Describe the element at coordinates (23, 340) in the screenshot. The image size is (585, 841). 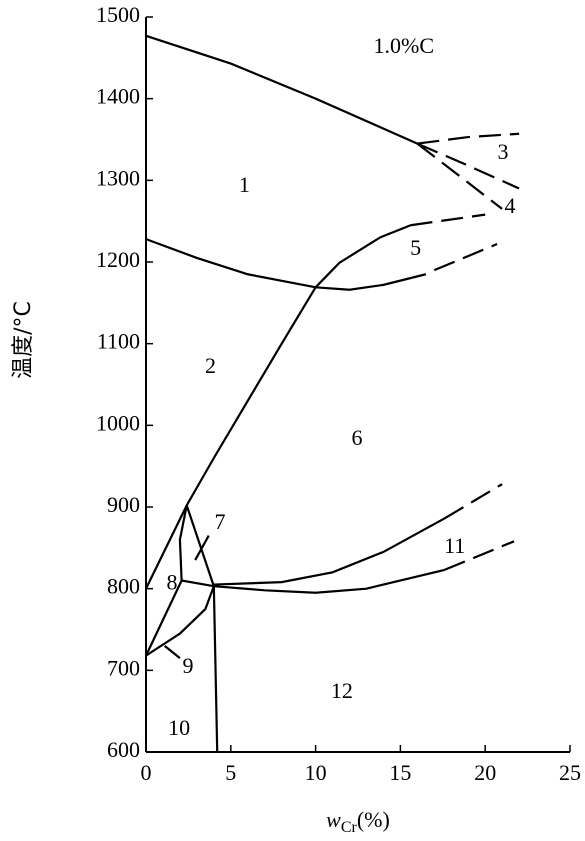
I see `y-axis-label: 温度/°C` at that location.